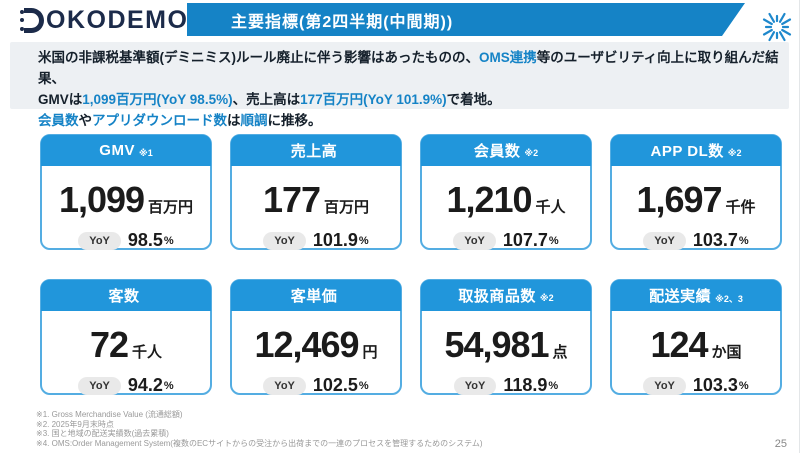 This screenshot has height=453, width=800. I want to click on metric-card-header: 客数, so click(126, 295).